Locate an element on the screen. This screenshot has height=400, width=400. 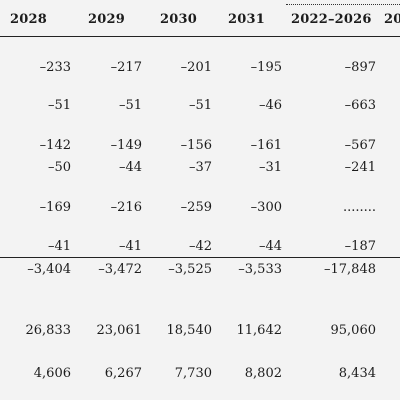
table-cell: –42 is located at coordinates (200, 246).